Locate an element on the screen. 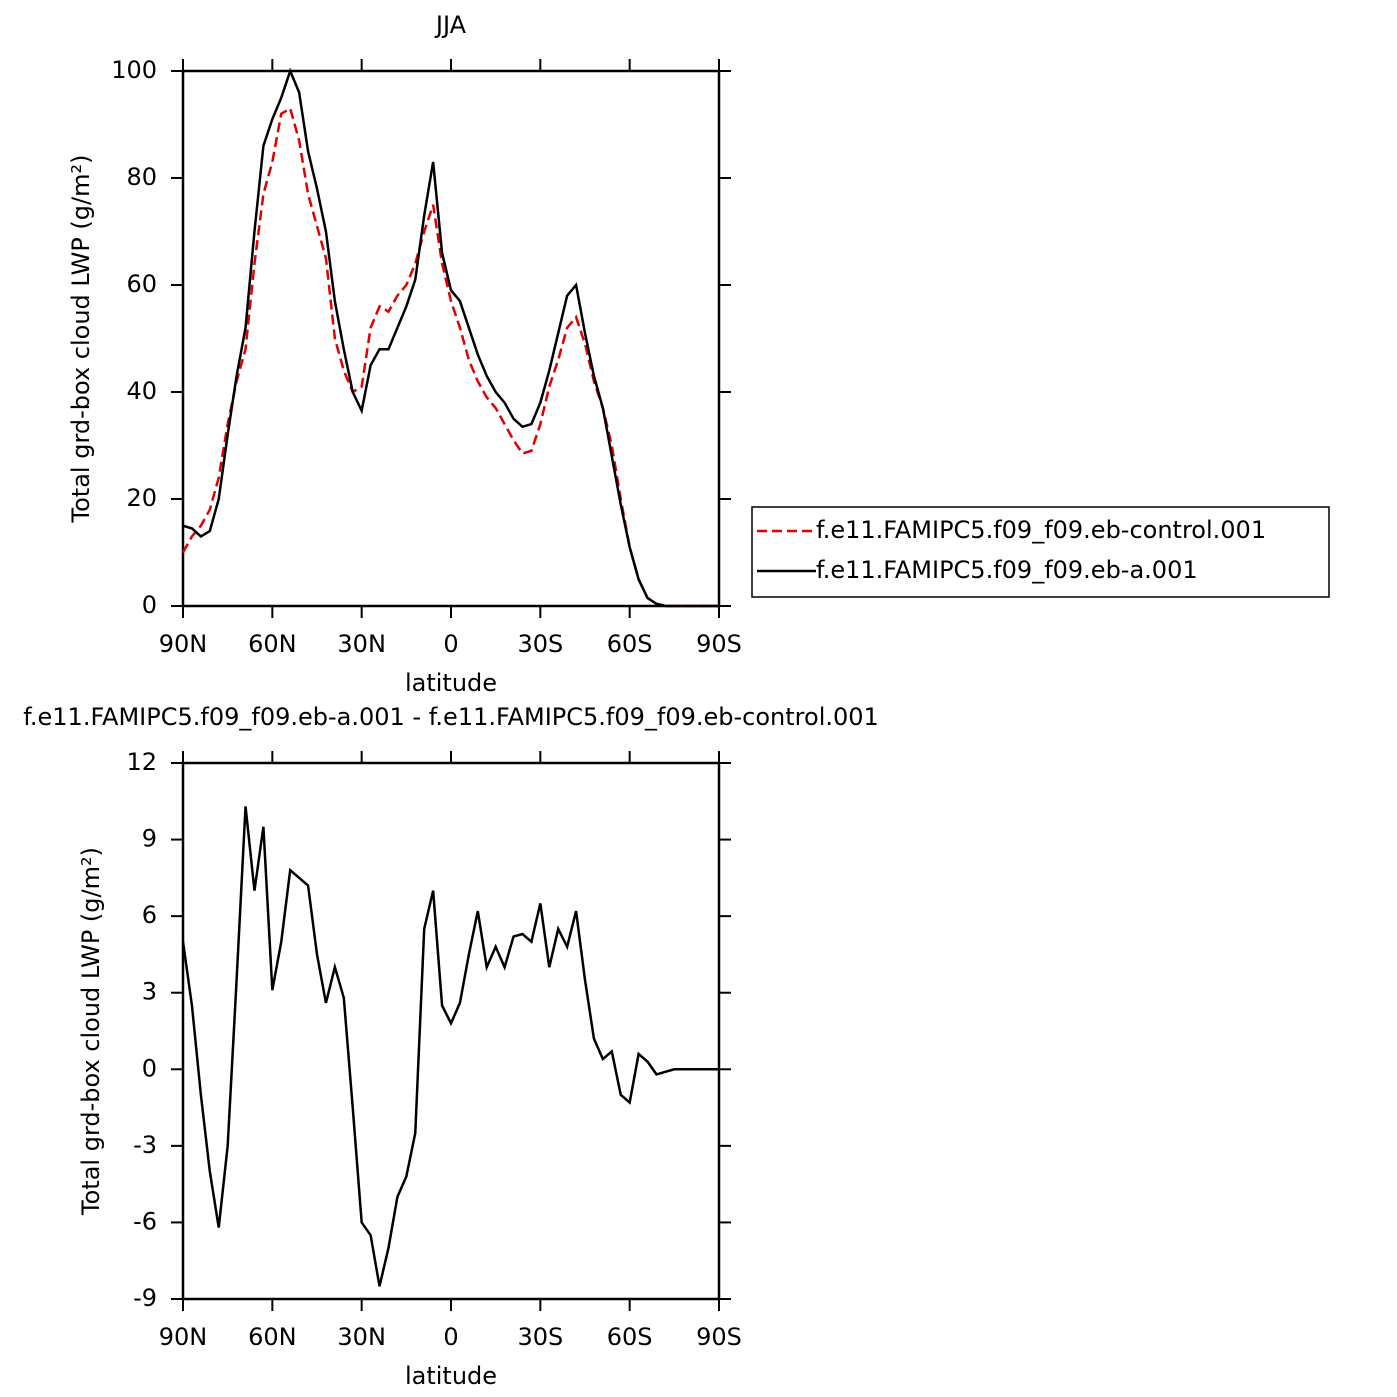 This screenshot has width=1397, height=1397. y-tick-label: 40 is located at coordinates (141, 391).